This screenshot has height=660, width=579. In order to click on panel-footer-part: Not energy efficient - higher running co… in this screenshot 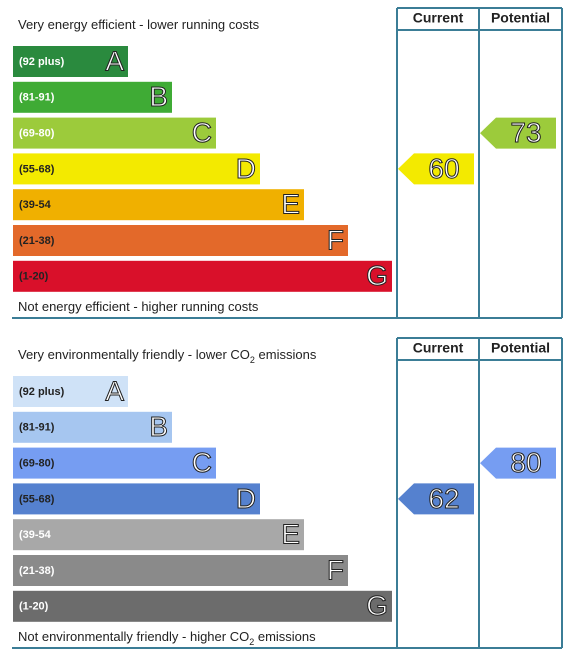, I will do `click(138, 306)`.